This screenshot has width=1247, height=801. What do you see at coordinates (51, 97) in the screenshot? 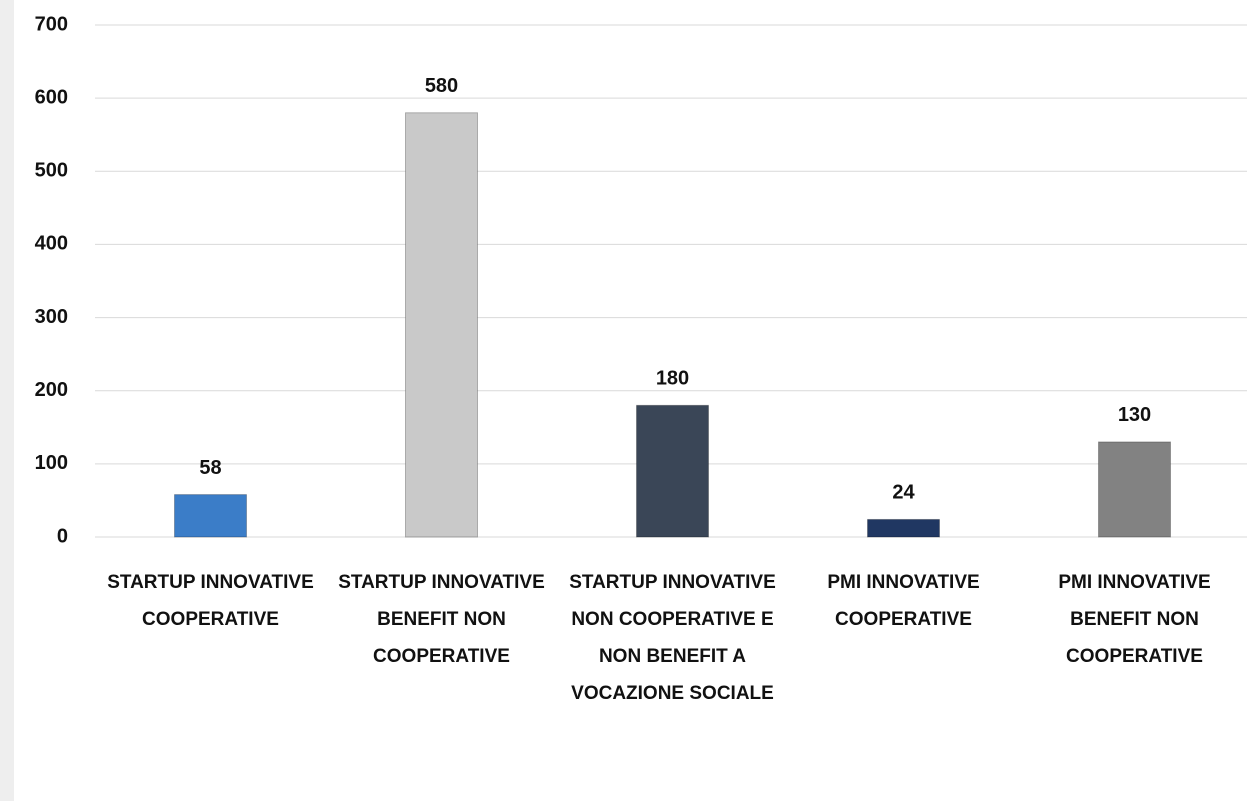
I see `y-tick-label: 600` at bounding box center [51, 97].